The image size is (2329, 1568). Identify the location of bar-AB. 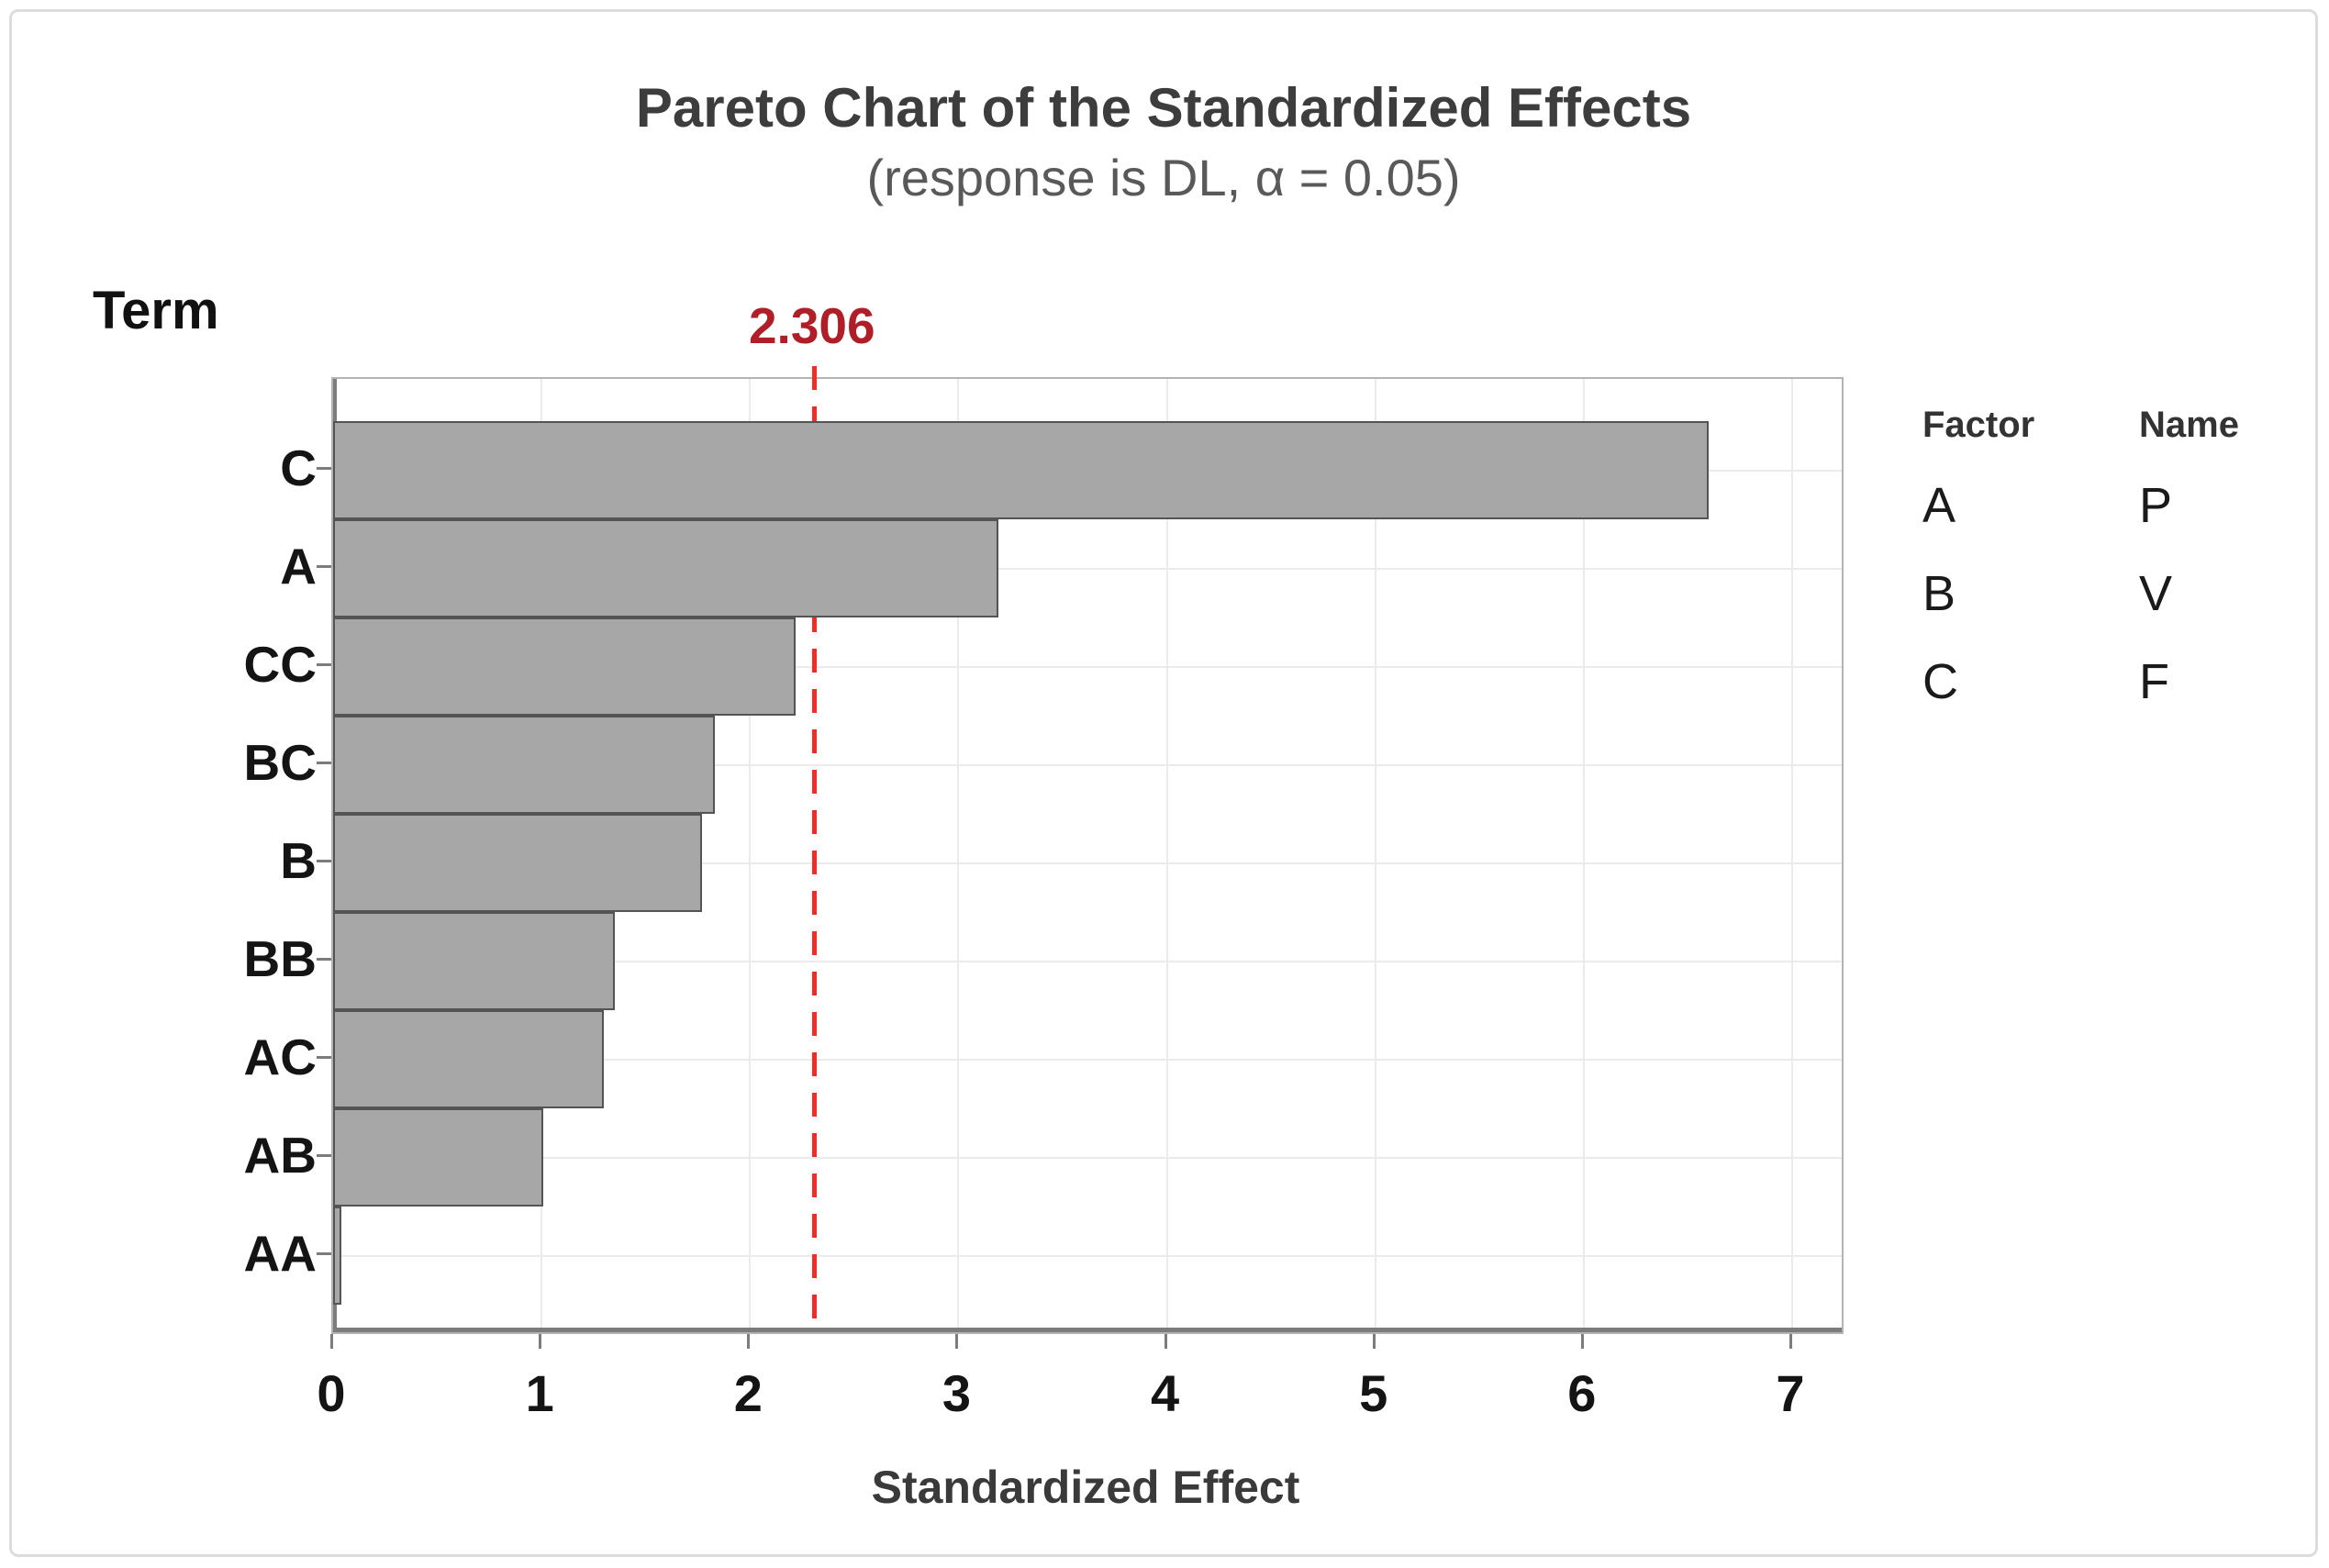
(439, 1157).